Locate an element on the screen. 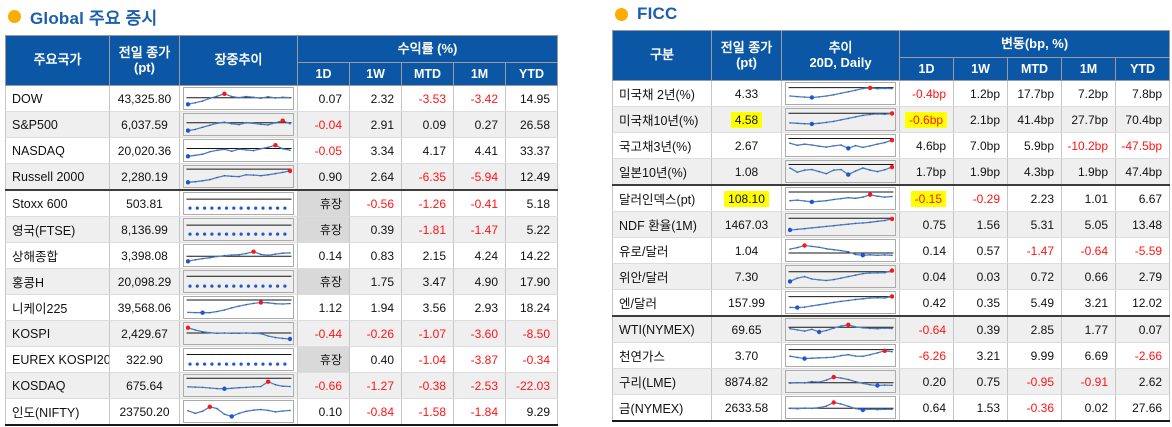 Image resolution: width=1172 pixels, height=427 pixels. instrument-name: 엔/달러 is located at coordinates (662, 303).